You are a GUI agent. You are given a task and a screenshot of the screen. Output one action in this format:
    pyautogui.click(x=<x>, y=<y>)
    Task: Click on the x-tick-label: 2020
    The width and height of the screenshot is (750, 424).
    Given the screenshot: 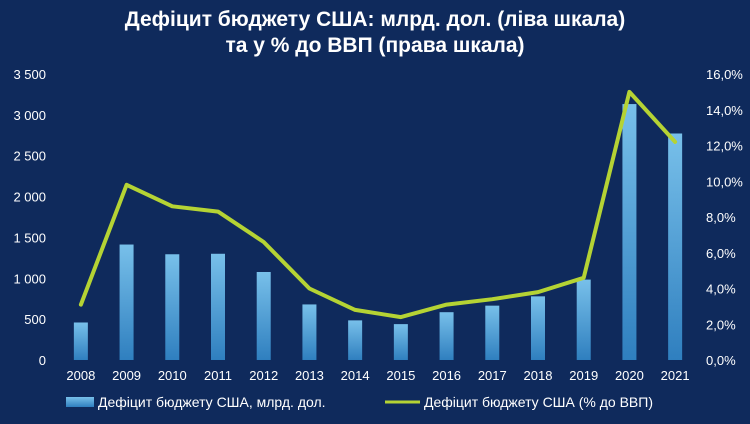 What is the action you would take?
    pyautogui.click(x=629, y=375)
    